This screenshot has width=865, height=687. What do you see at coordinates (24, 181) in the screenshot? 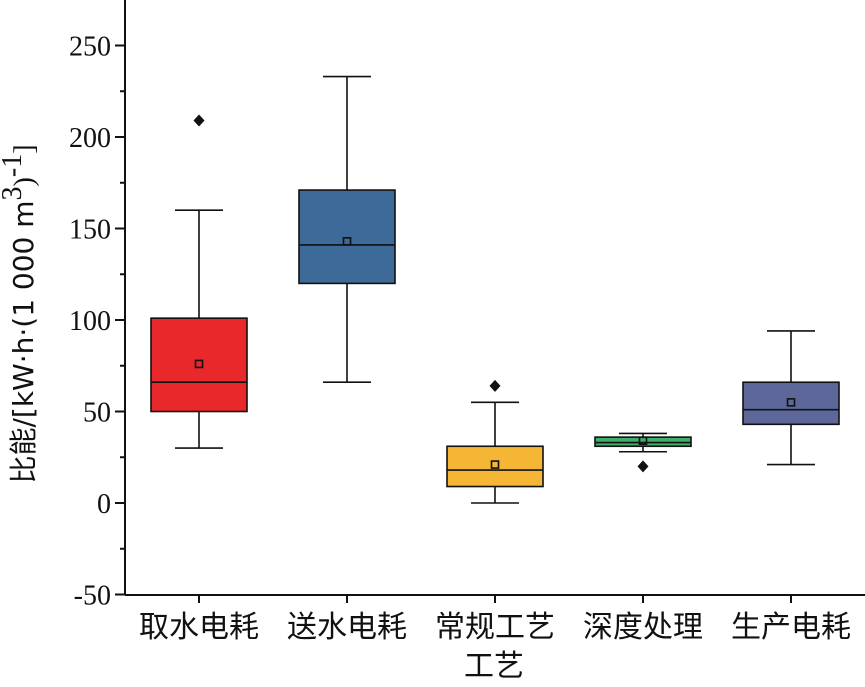
I see `y-axis-title-mid: )` at bounding box center [24, 181].